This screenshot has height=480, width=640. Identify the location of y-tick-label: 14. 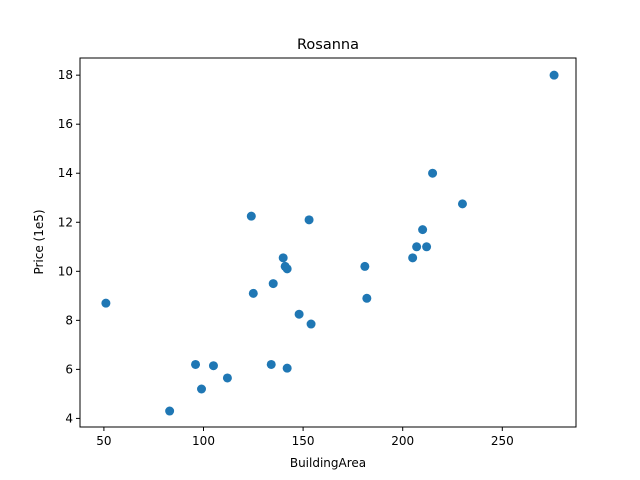
(65, 173).